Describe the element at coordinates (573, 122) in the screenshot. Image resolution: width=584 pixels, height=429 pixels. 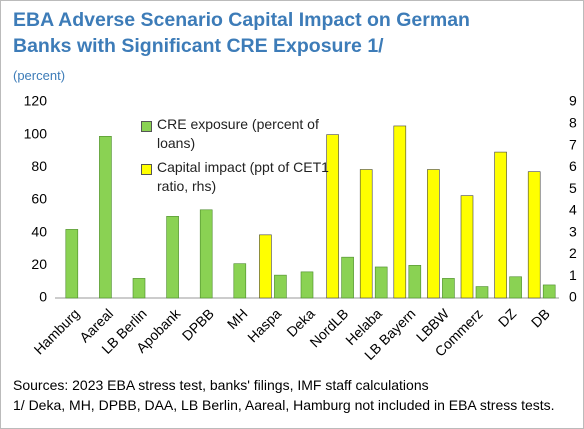
I see `y2-tick-label: 8` at that location.